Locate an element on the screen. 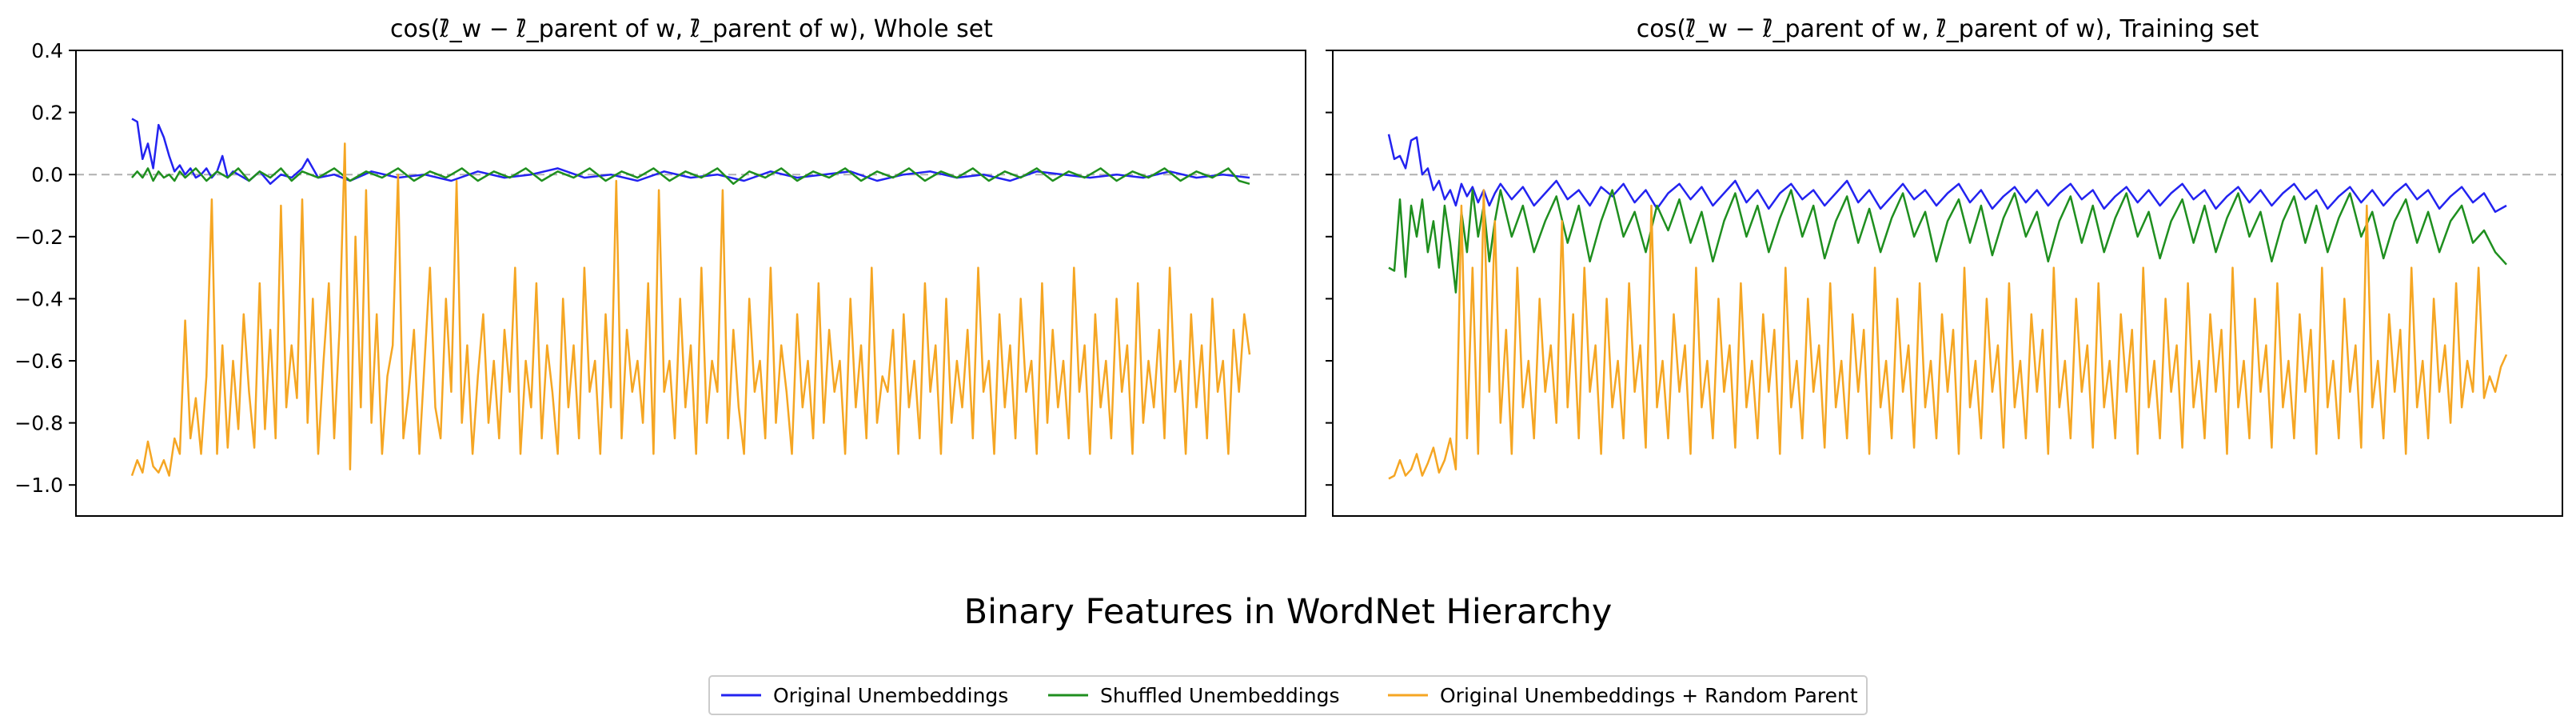 Image resolution: width=2576 pixels, height=728 pixels. y-tick-label: −0.2 is located at coordinates (39, 237).